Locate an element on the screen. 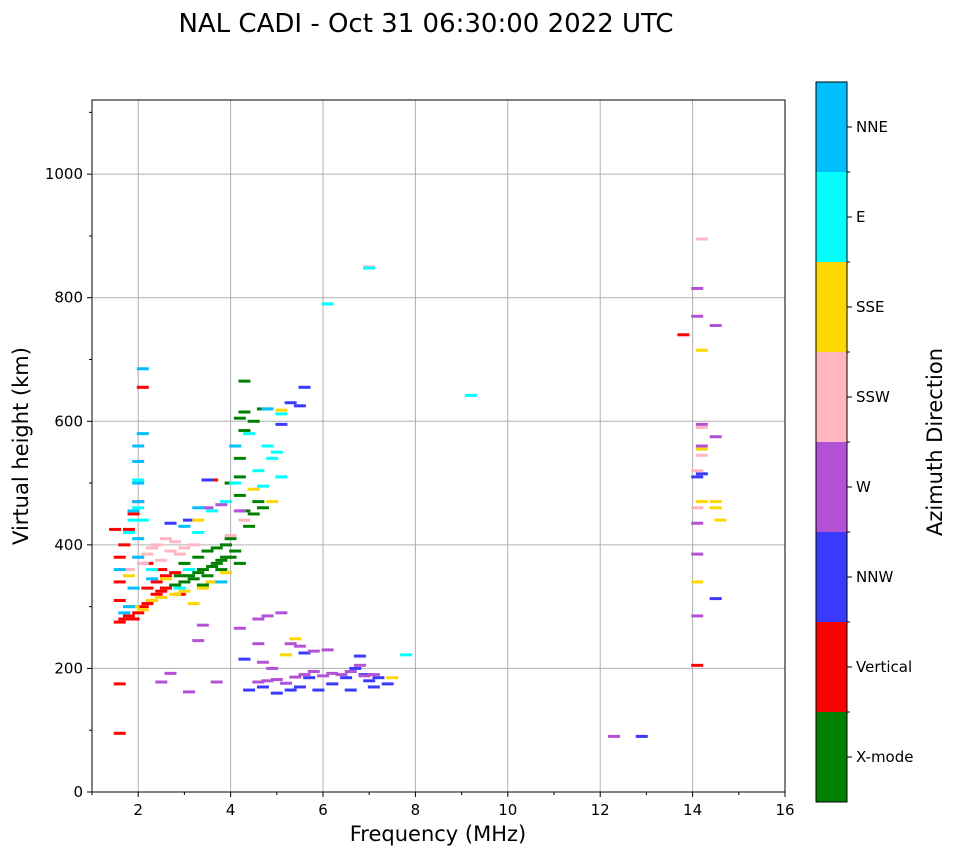  series-x-mode is located at coordinates (214, 484).